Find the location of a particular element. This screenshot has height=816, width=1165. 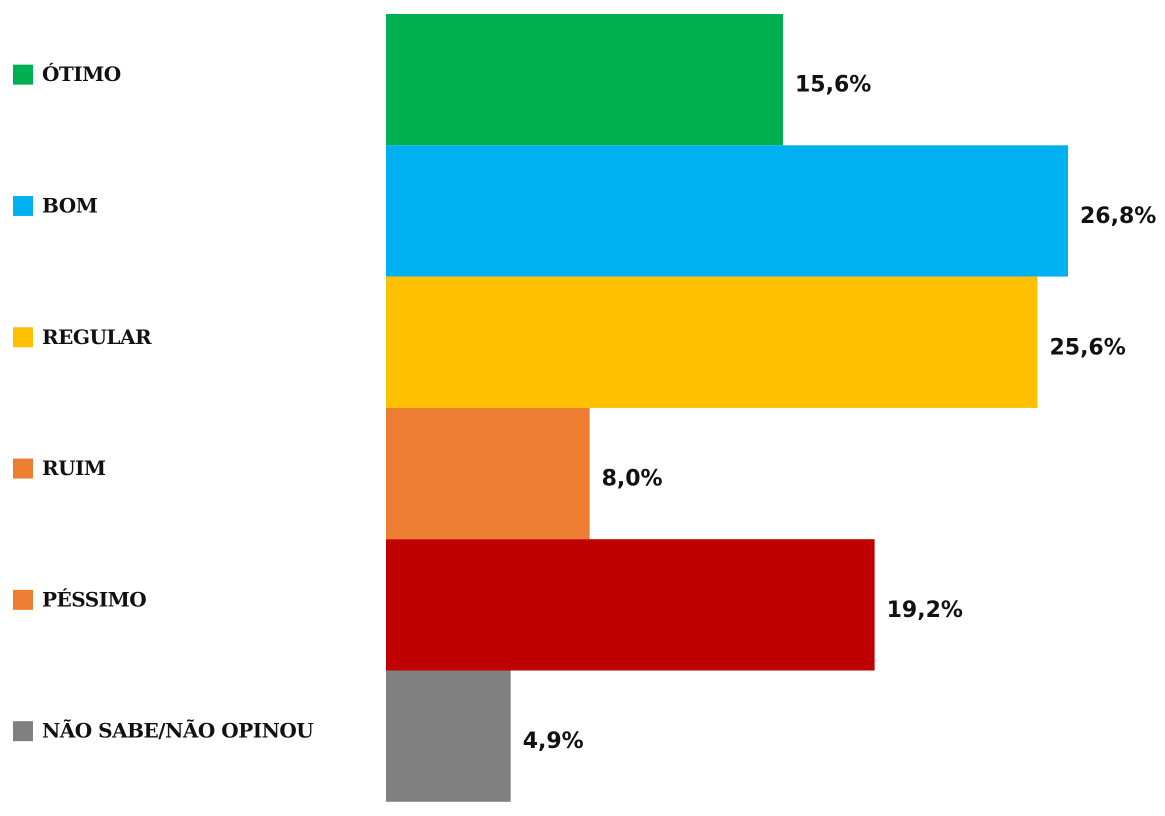

value-label: 25,6% is located at coordinates (1087, 347).